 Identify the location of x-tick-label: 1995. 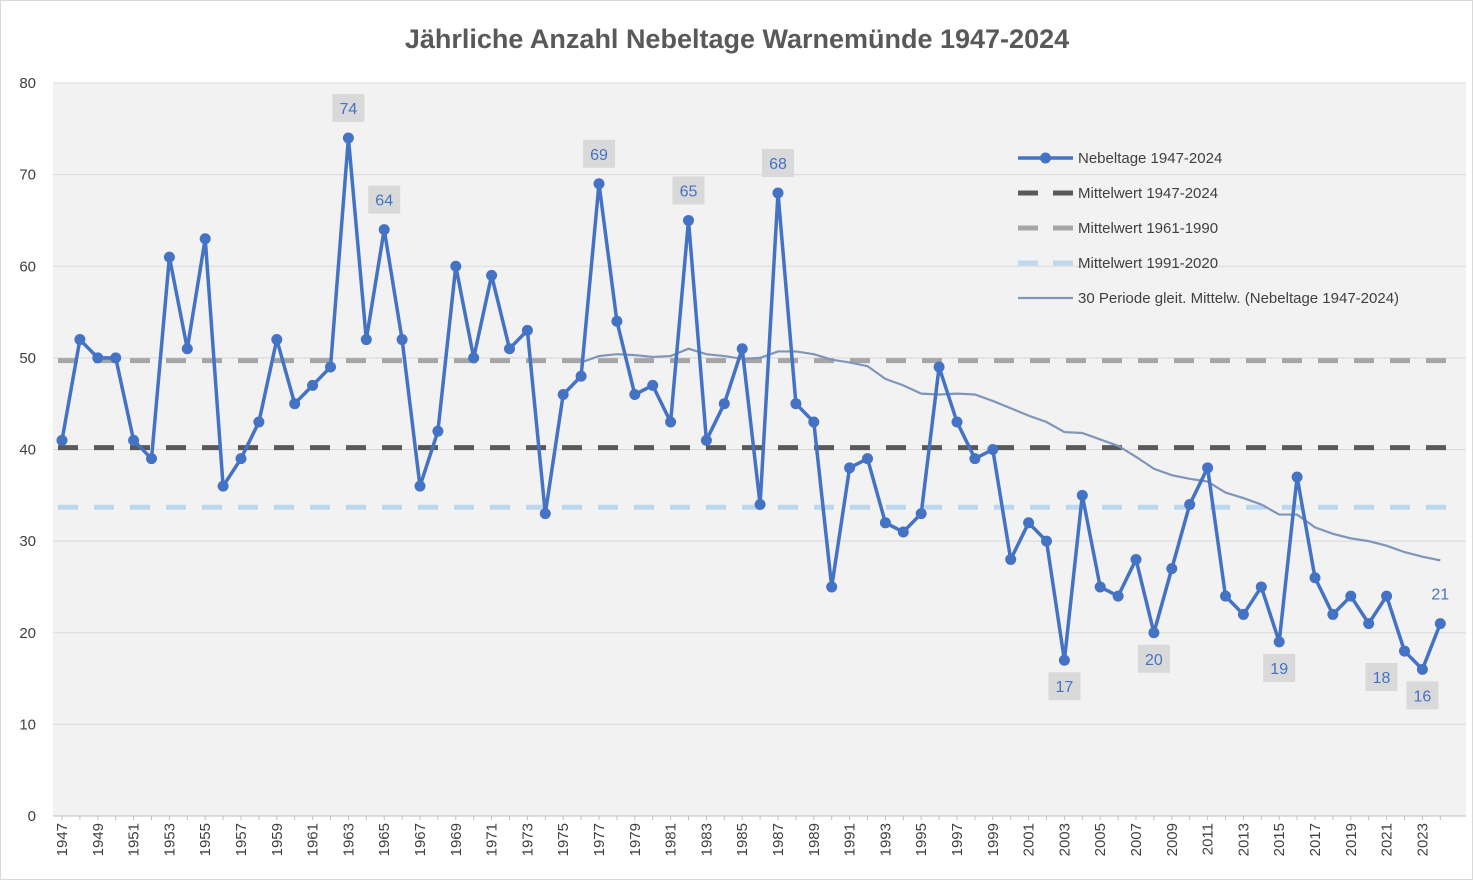
(921, 839).